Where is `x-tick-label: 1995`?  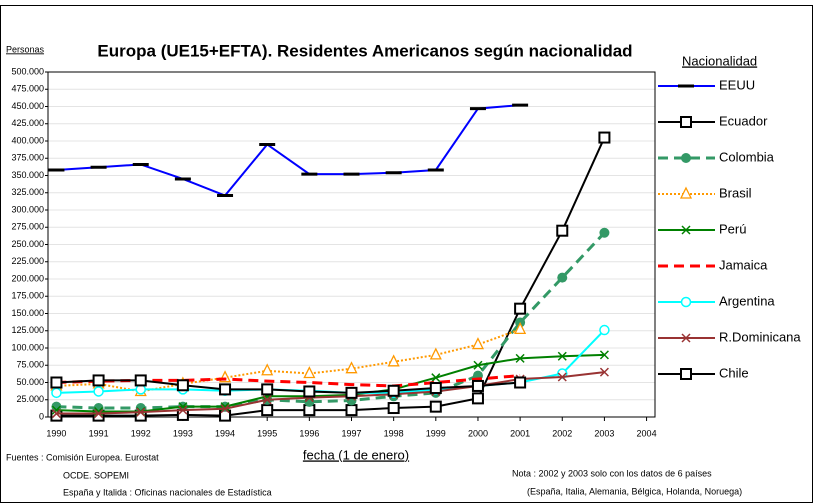
x-tick-label: 1995 is located at coordinates (267, 433).